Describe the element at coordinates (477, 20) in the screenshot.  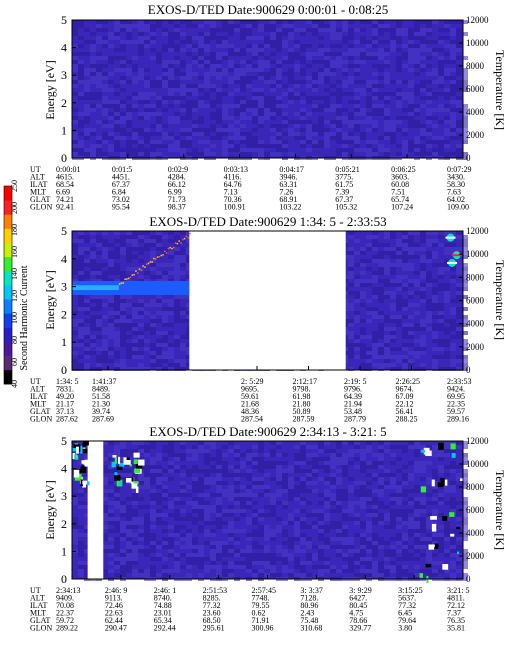
I see `y2-tick-label: 12000` at that location.